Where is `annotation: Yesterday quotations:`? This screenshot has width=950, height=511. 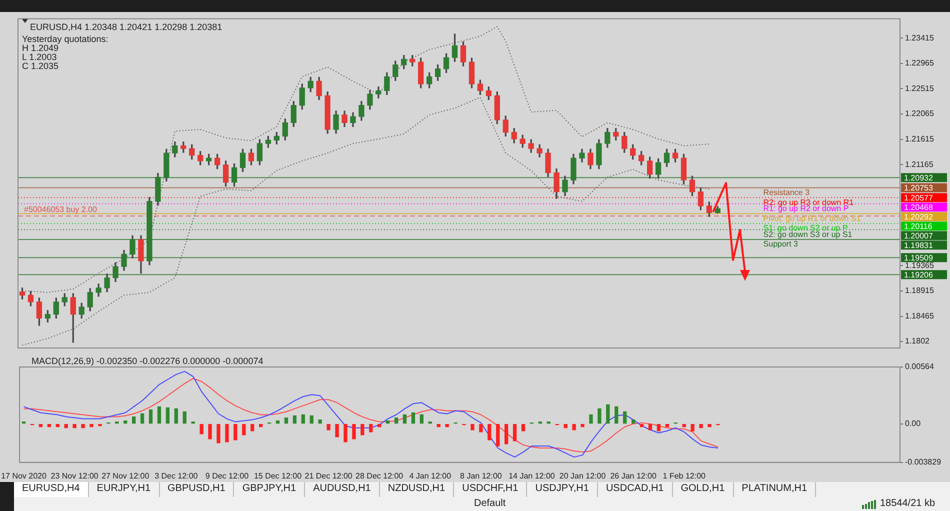
annotation: Yesterday quotations: is located at coordinates (65, 39).